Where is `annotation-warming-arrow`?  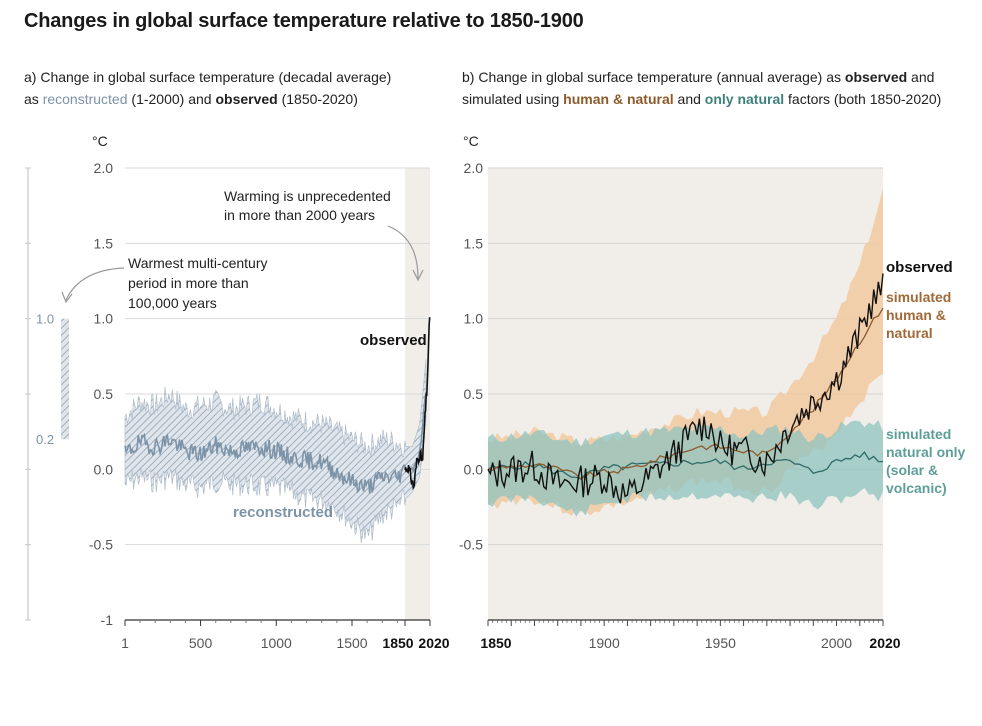 annotation-warming-arrow is located at coordinates (403, 252).